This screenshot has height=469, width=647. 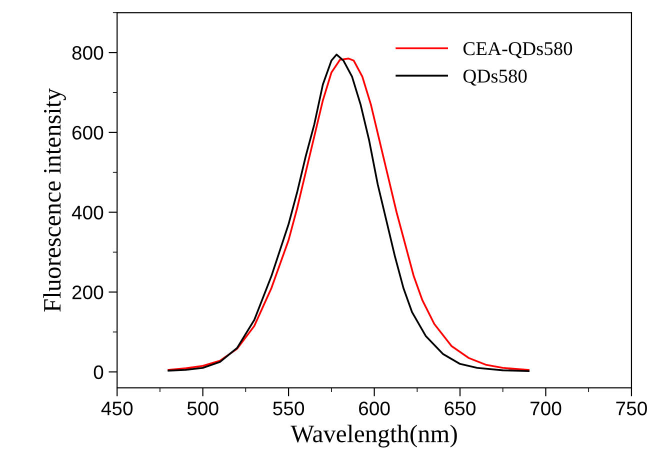 What do you see at coordinates (631, 409) in the screenshot?
I see `x-tick-label: 750` at bounding box center [631, 409].